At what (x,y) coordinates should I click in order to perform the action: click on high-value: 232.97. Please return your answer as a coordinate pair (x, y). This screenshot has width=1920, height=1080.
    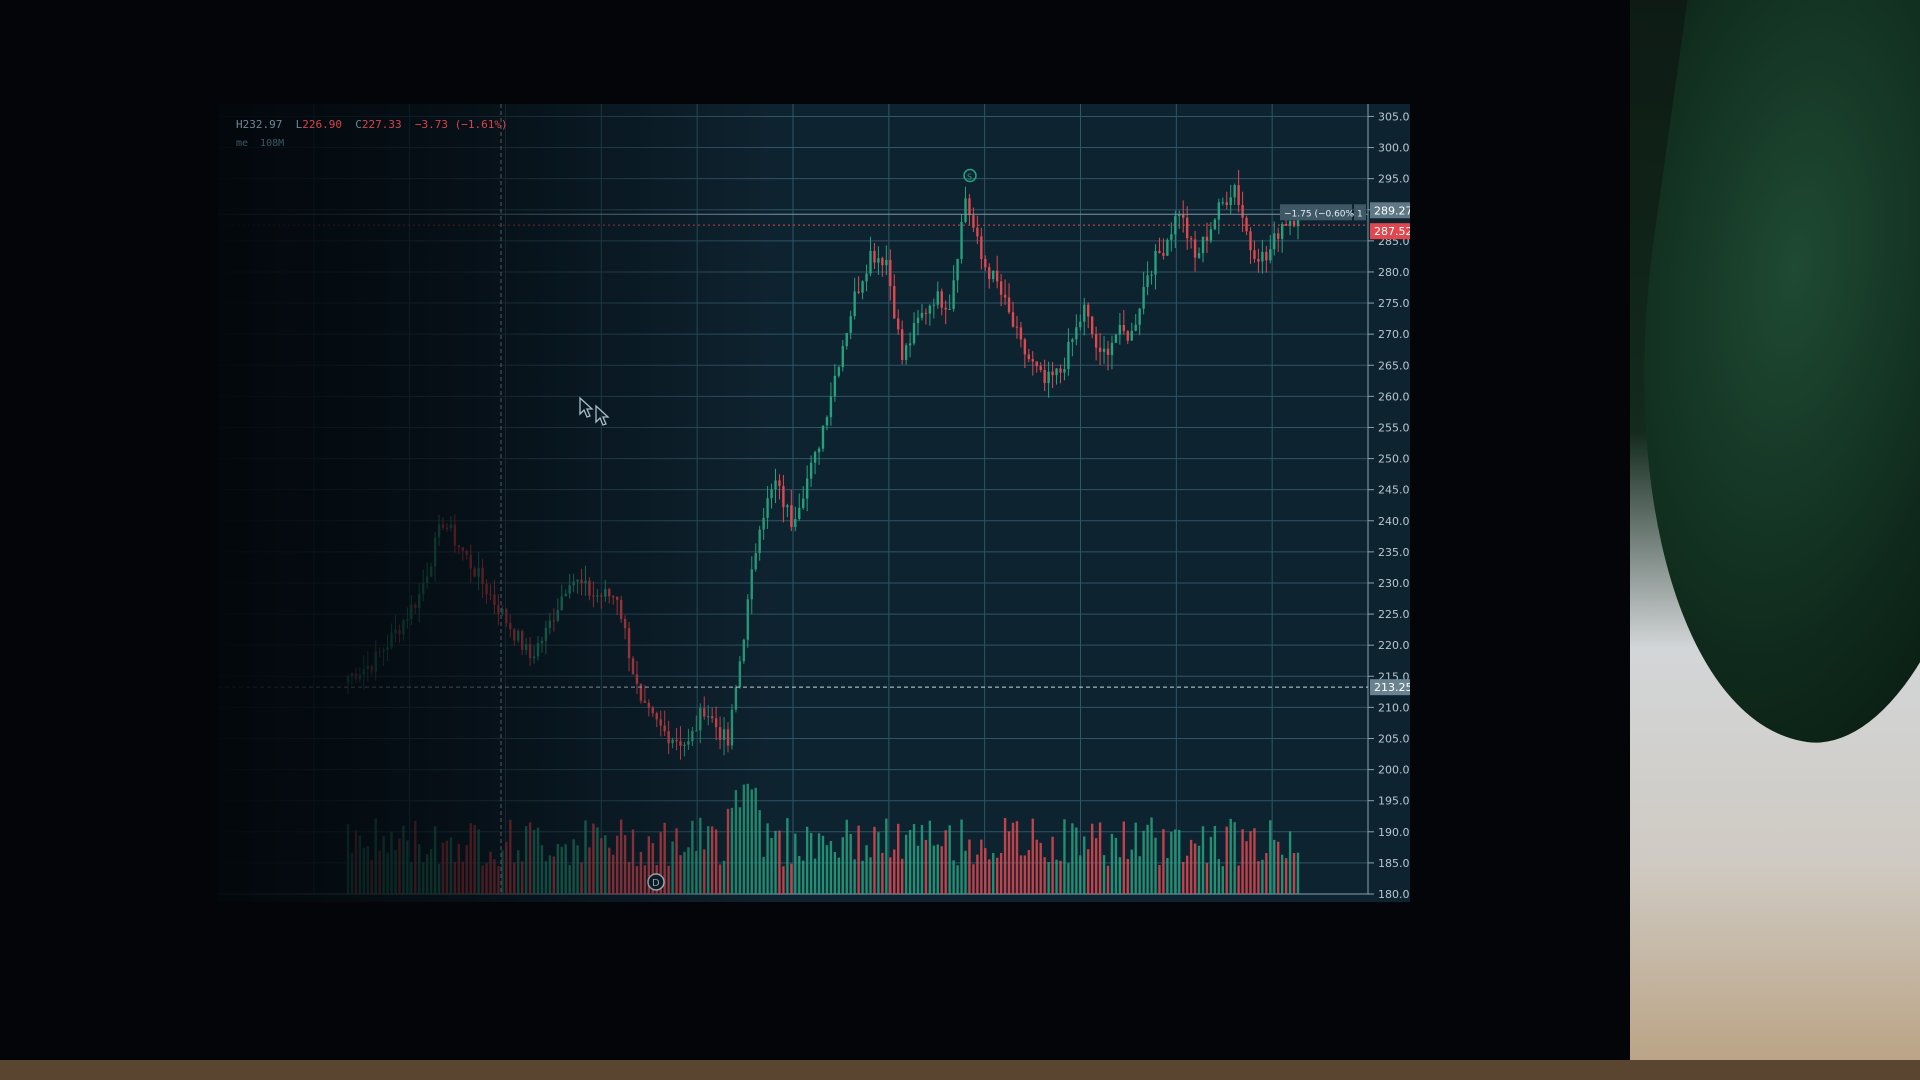
    Looking at the image, I should click on (262, 124).